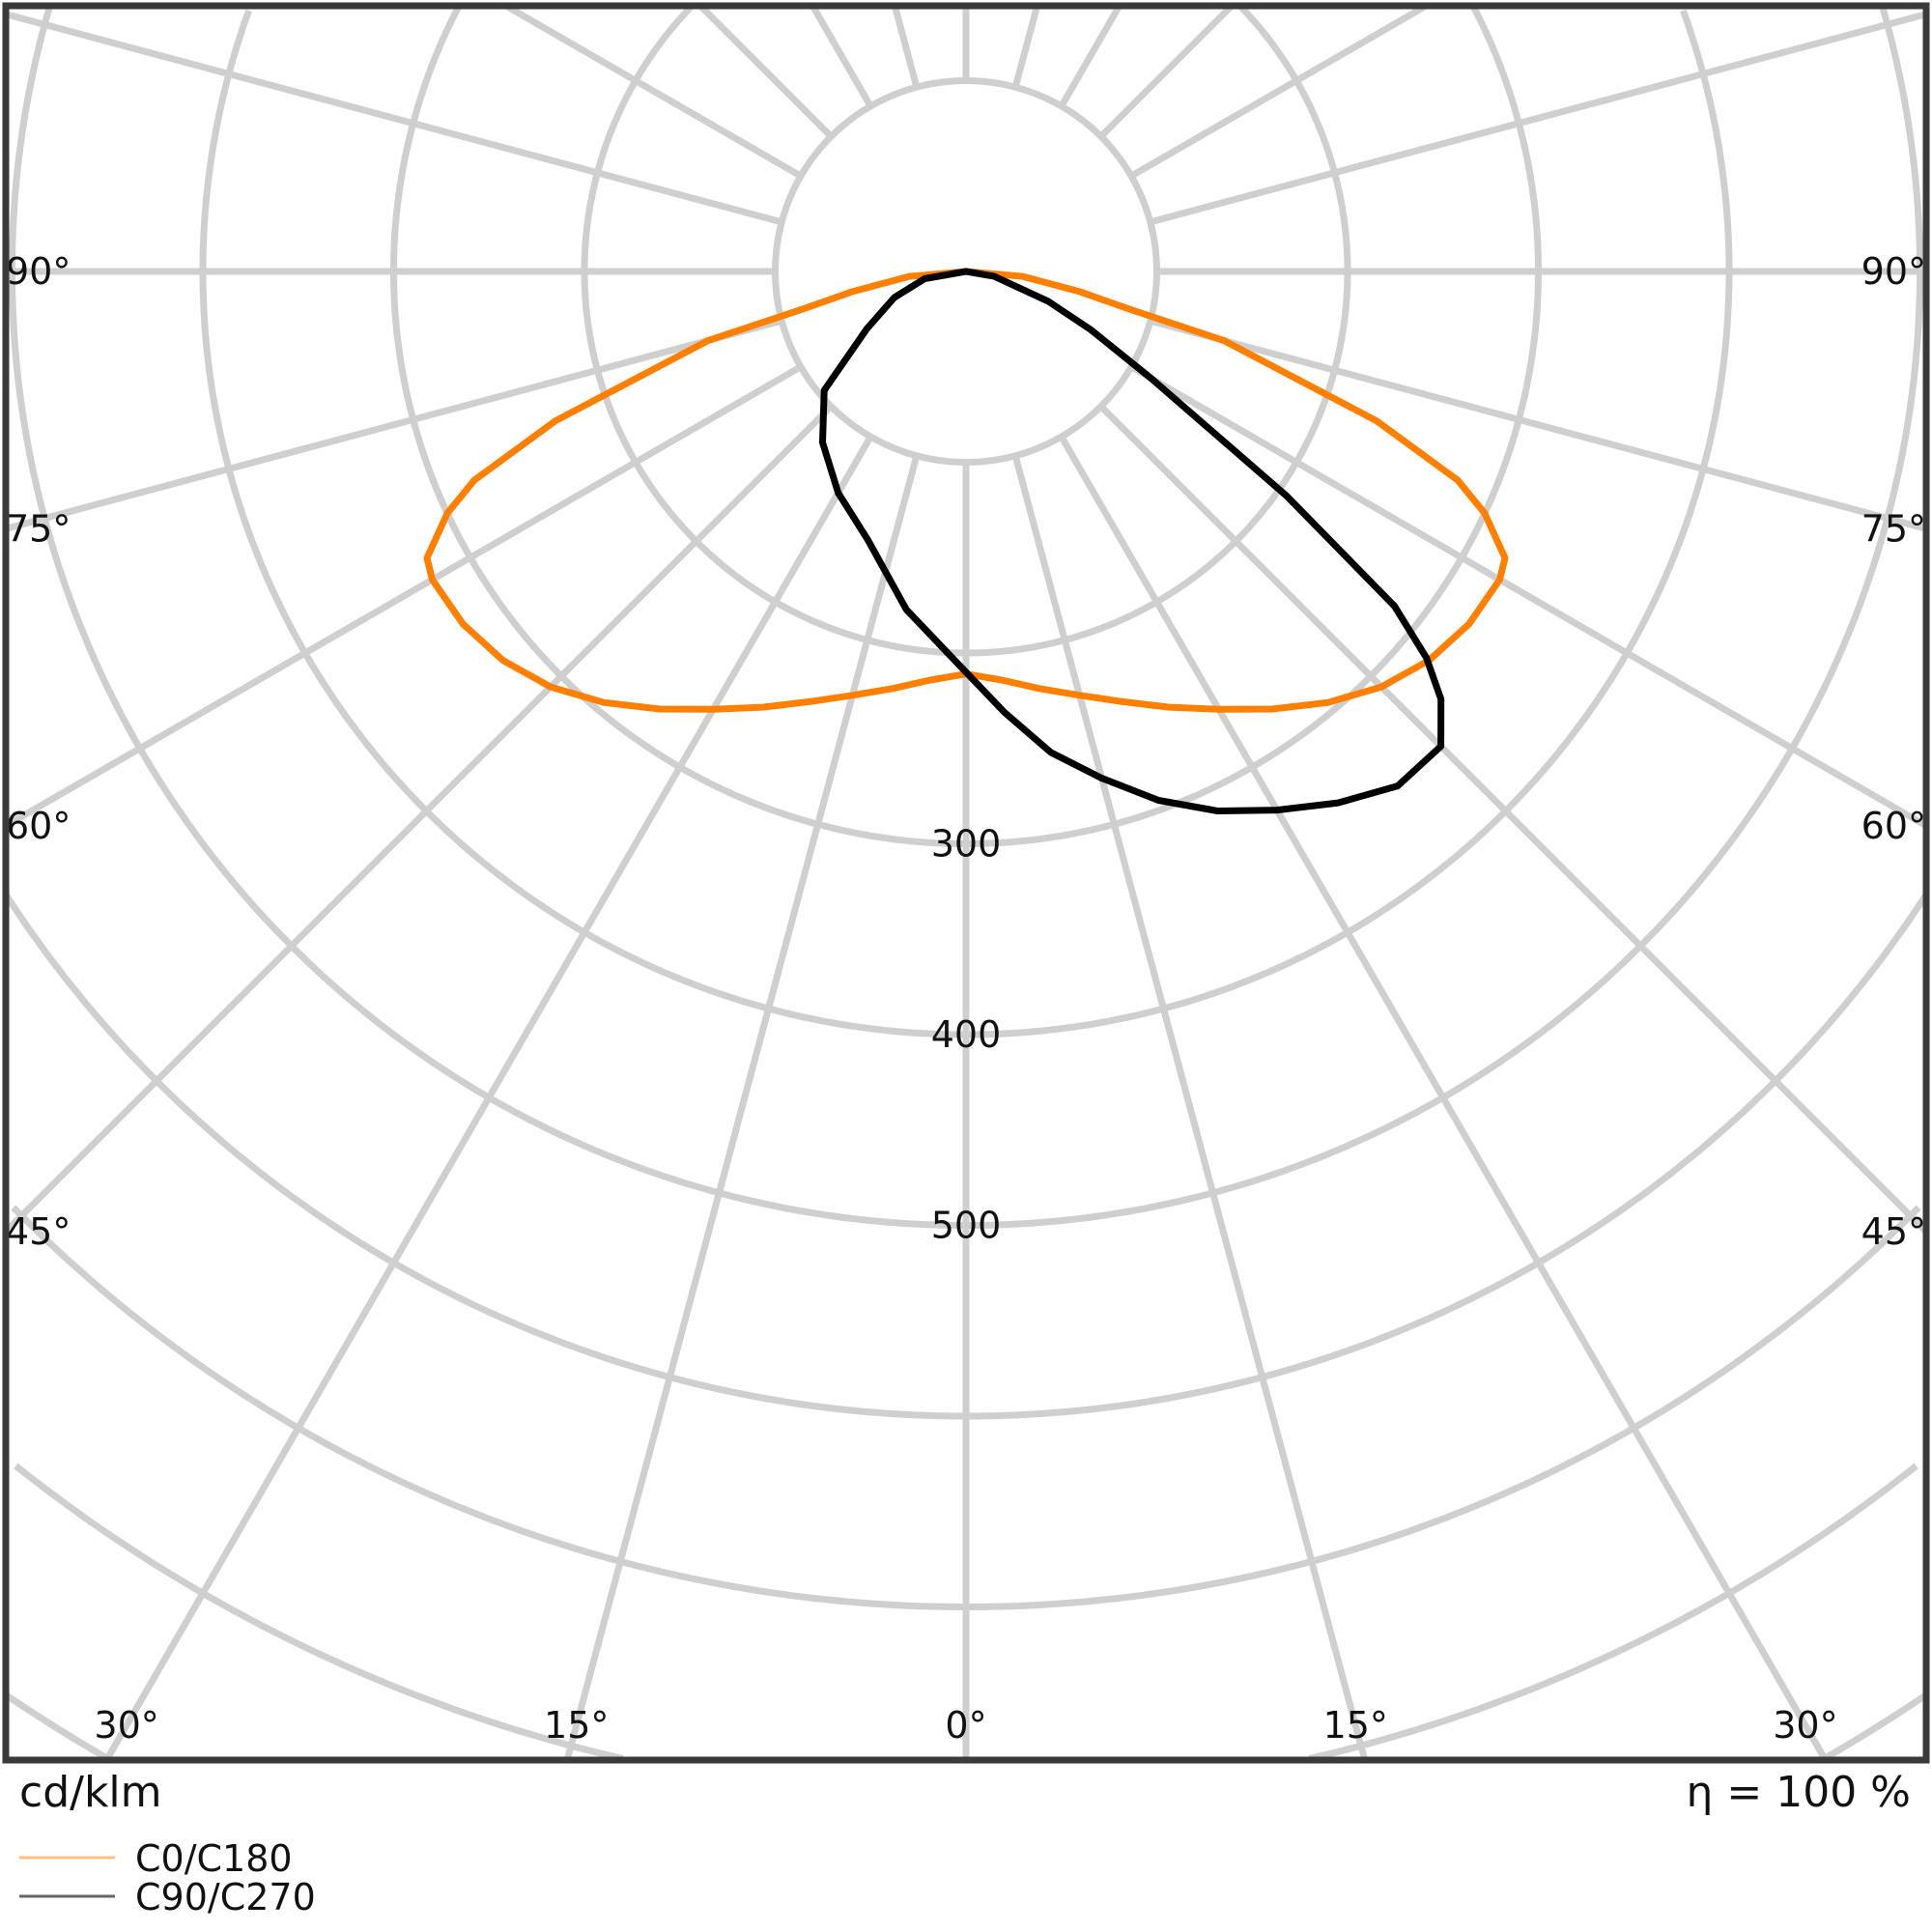  I want to click on angle-label-right: 60°, so click(1893, 826).